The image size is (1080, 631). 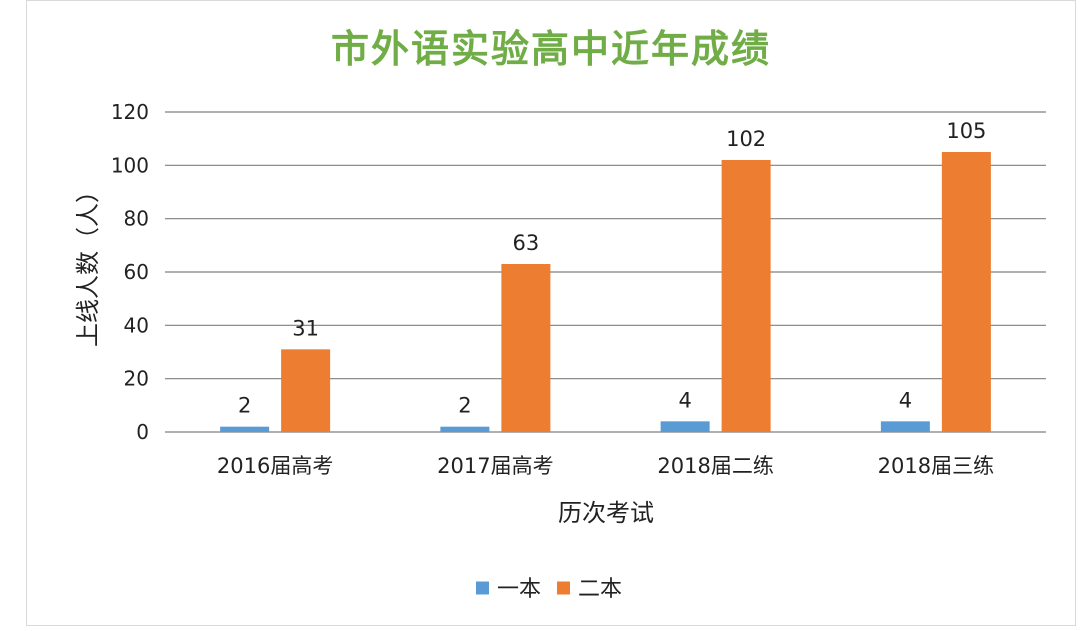 I want to click on x-axis-title: 历次考试, so click(x=606, y=513).